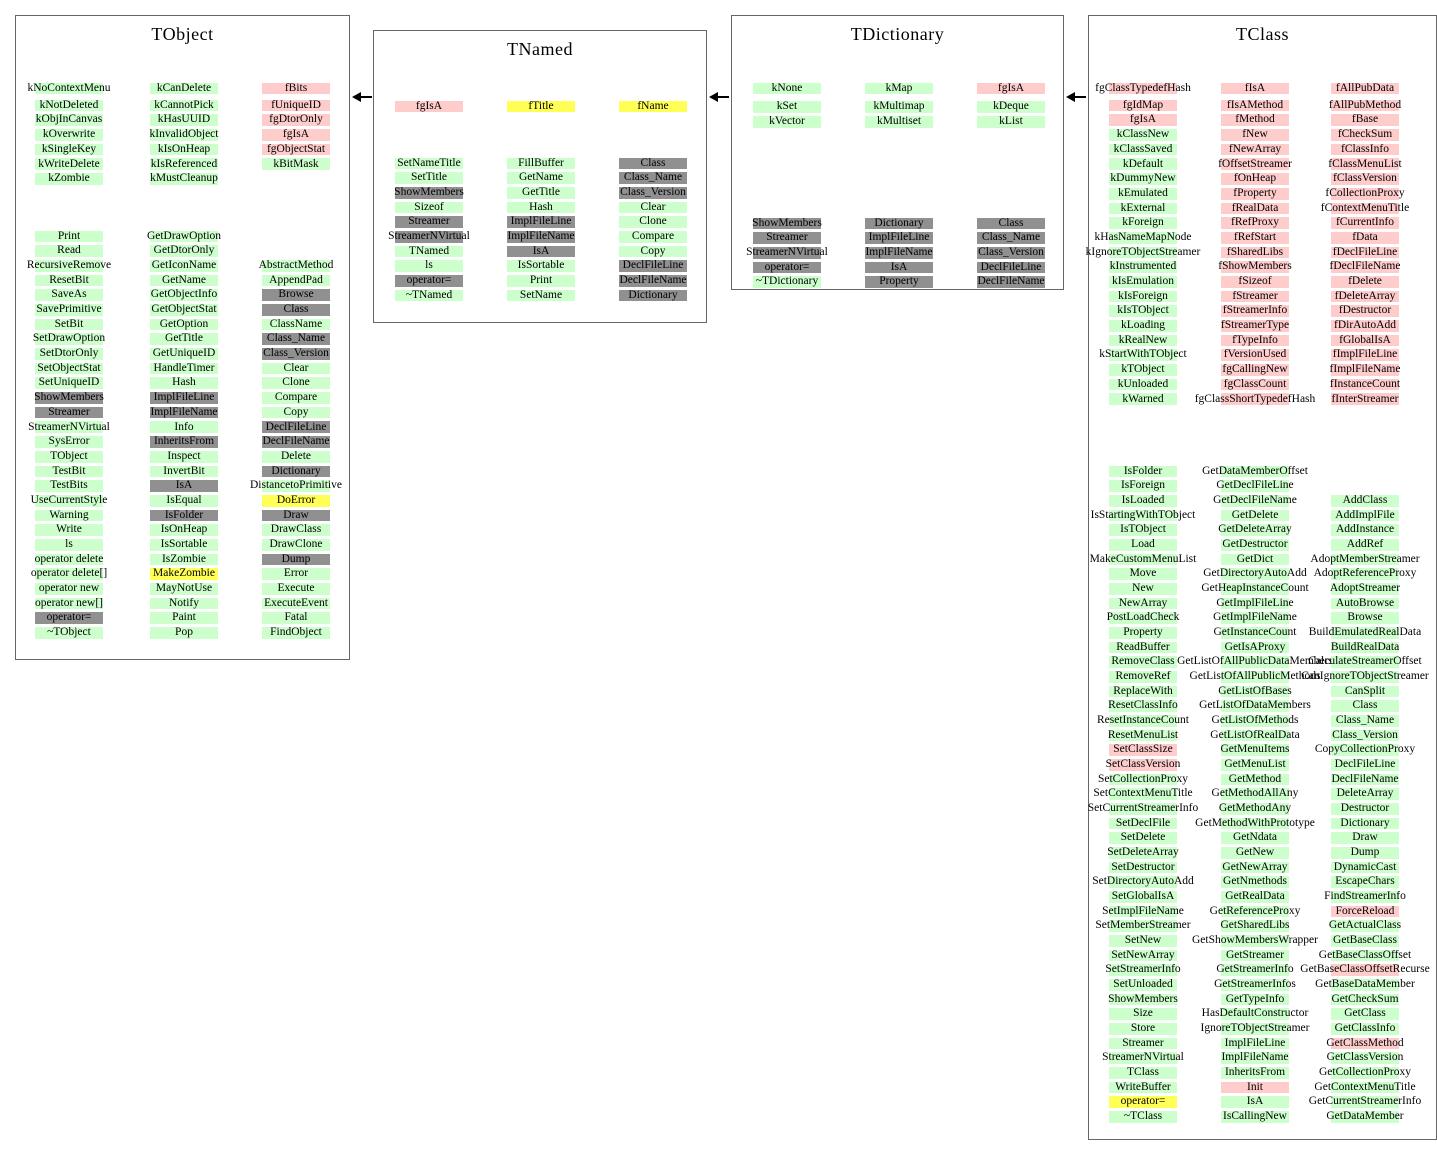 The height and width of the screenshot is (1171, 1437). What do you see at coordinates (1365, 296) in the screenshot?
I see `data-member-item: fDeleteArray` at bounding box center [1365, 296].